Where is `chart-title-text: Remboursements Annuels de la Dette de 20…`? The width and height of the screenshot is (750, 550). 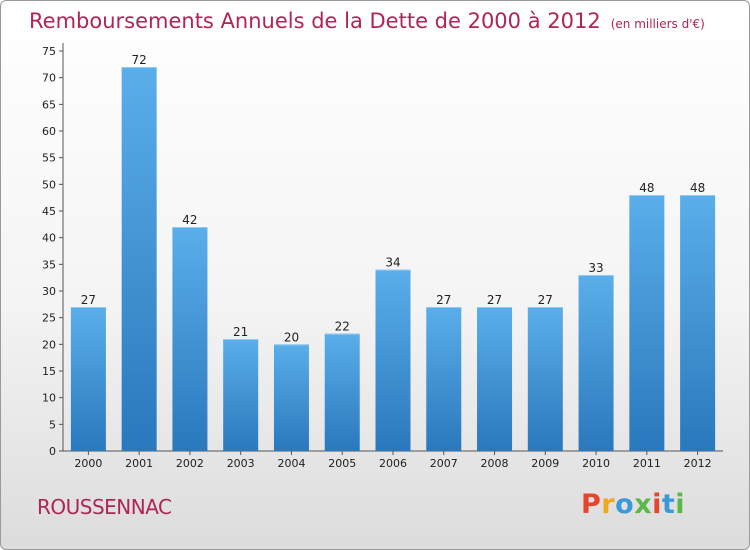
chart-title-text: Remboursements Annuels de la Dette de 20… is located at coordinates (315, 21).